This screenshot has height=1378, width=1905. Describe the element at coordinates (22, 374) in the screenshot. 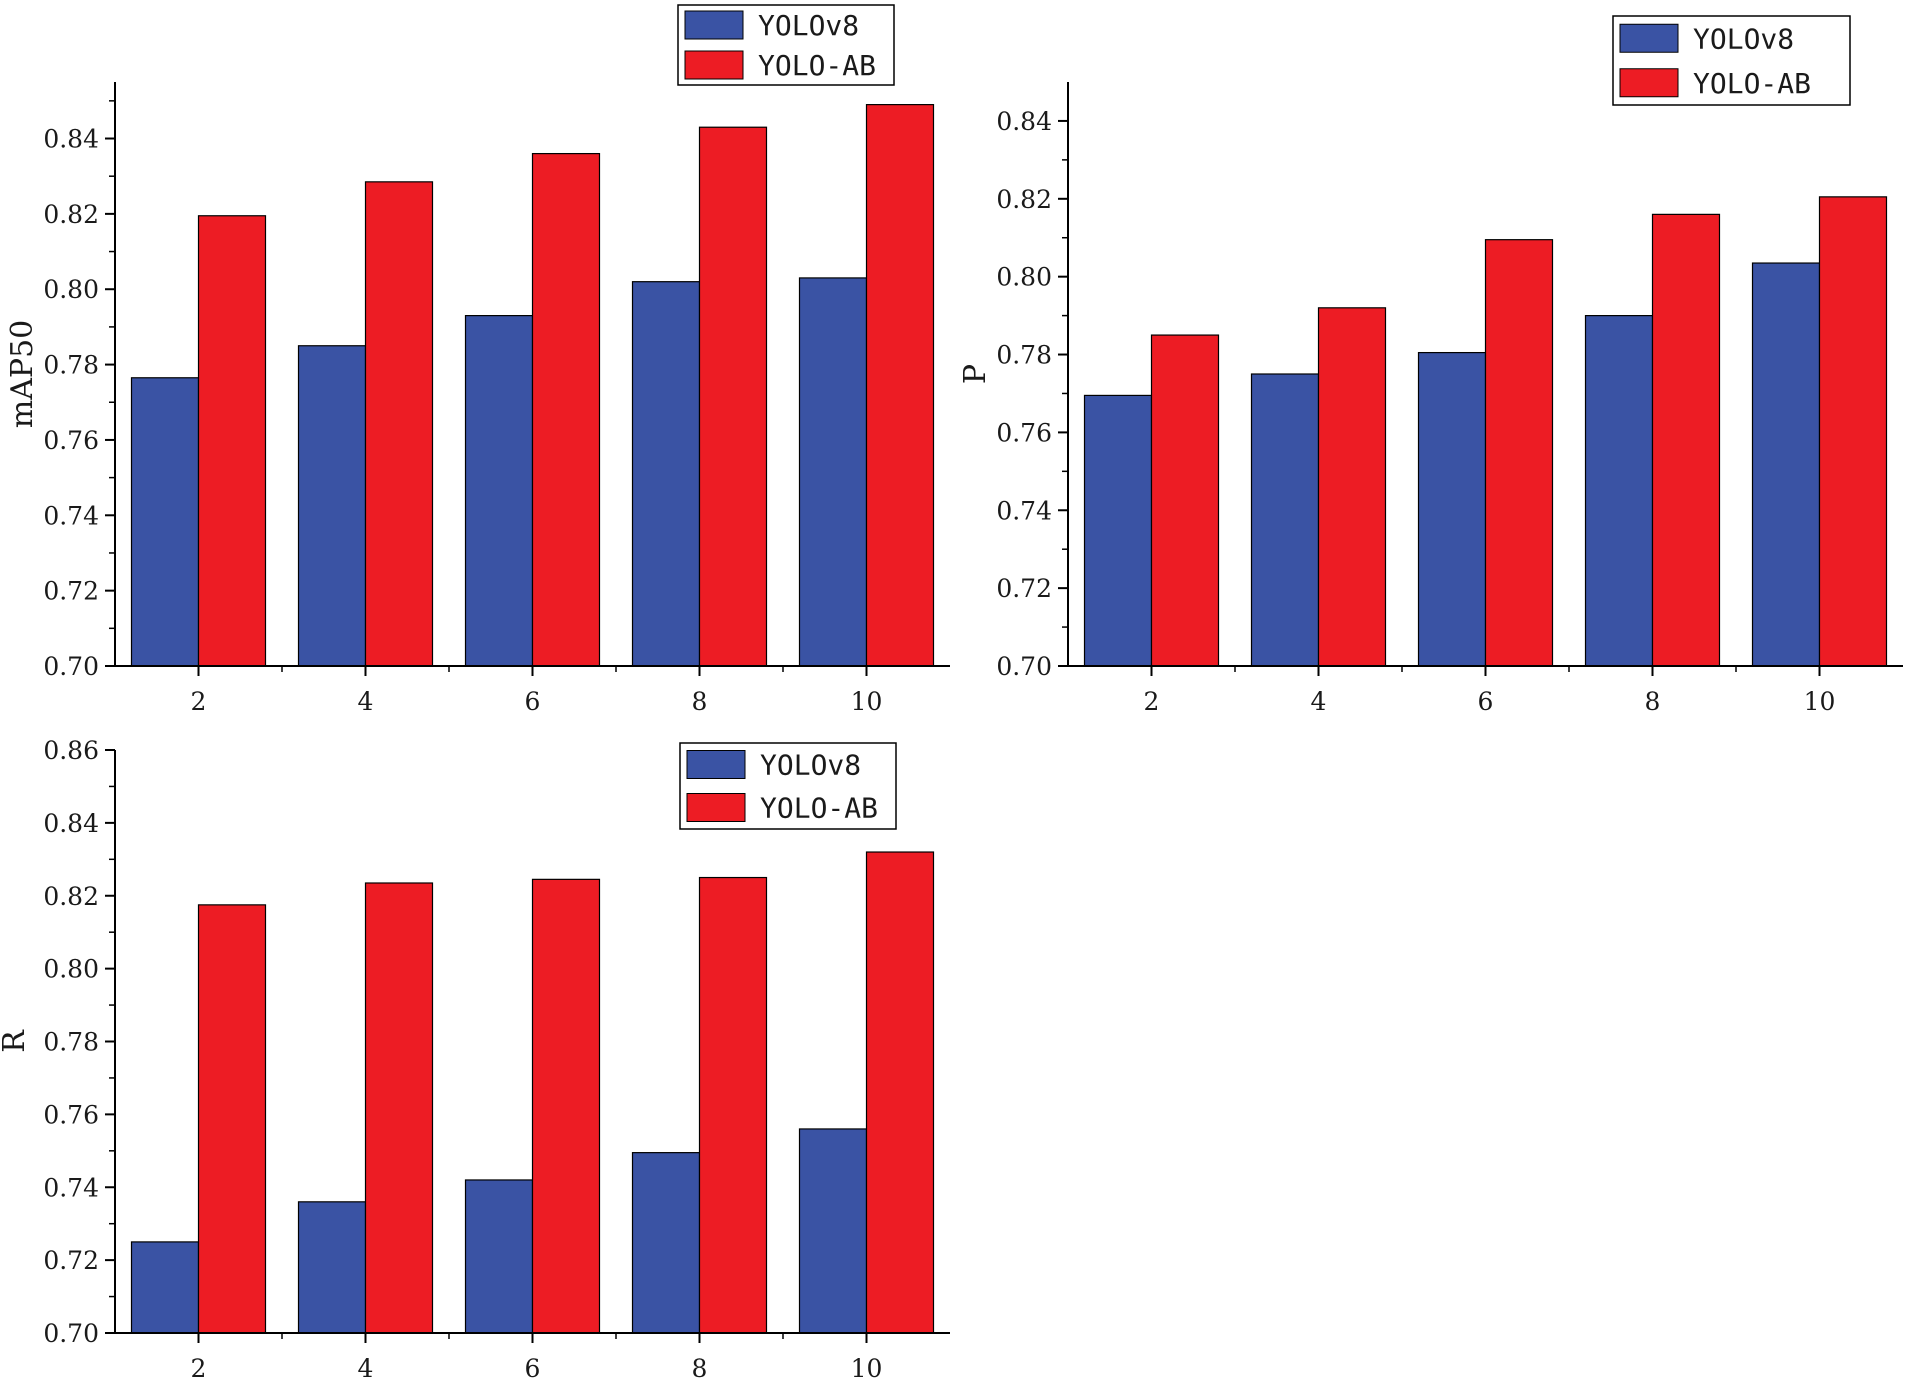

I see `y-axis-title: mAP50` at that location.